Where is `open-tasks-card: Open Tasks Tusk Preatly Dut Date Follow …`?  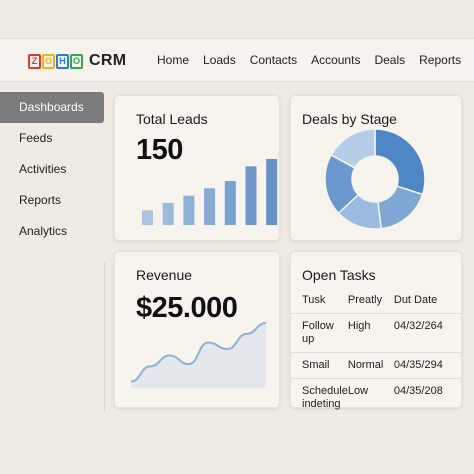 open-tasks-card: Open Tasks Tusk Preatly Dut Date Follow … is located at coordinates (376, 334).